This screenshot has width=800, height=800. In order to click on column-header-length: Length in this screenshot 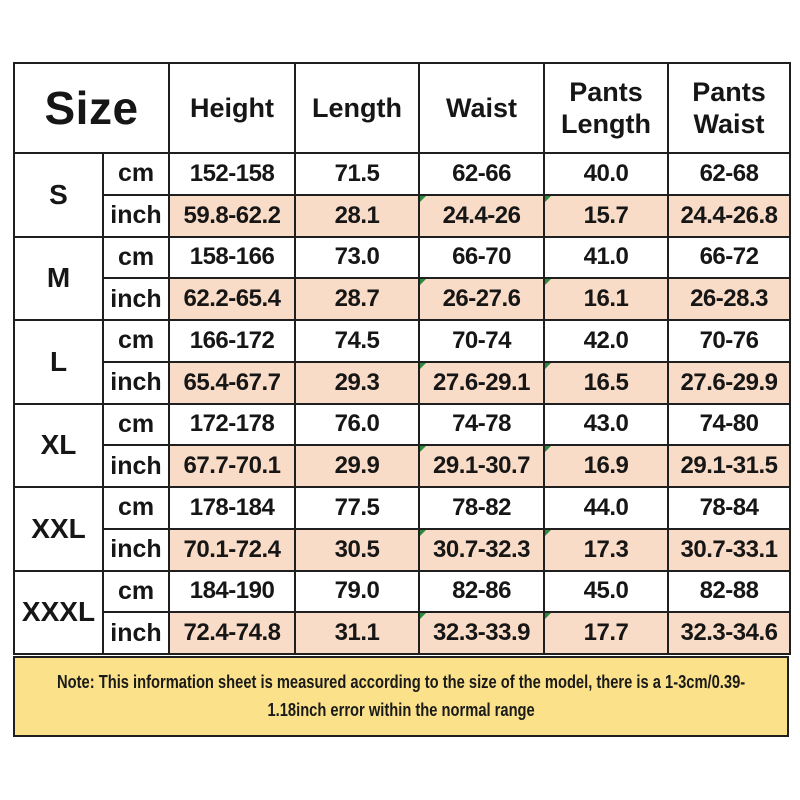, I will do `click(357, 108)`.